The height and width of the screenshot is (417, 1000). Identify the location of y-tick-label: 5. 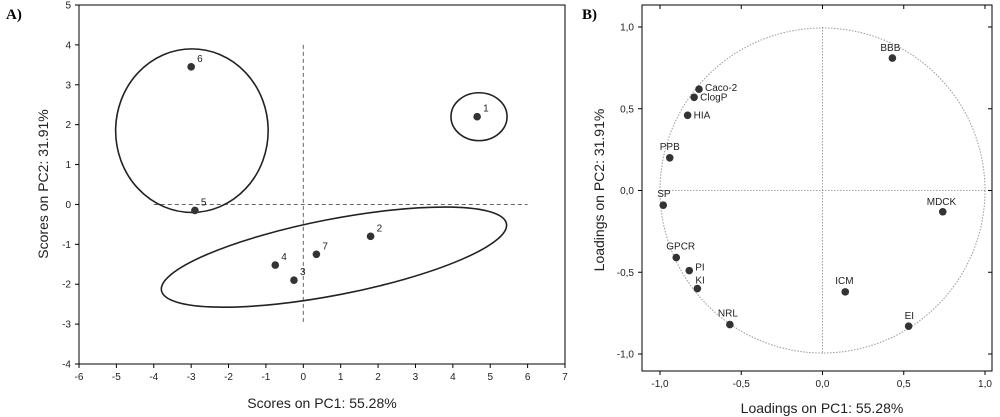
(68, 6).